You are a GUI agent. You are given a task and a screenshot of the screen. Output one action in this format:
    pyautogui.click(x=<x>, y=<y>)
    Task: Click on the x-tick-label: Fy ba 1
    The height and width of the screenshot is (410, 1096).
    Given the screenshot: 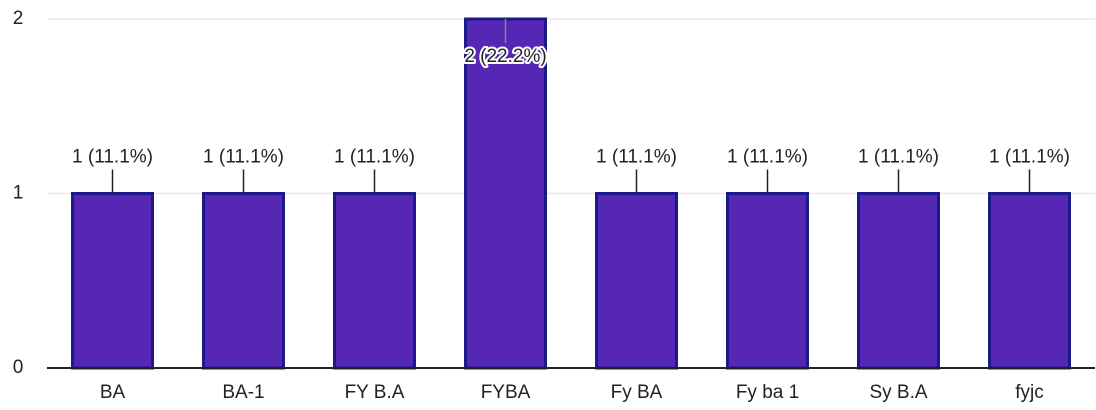 What is the action you would take?
    pyautogui.click(x=767, y=392)
    